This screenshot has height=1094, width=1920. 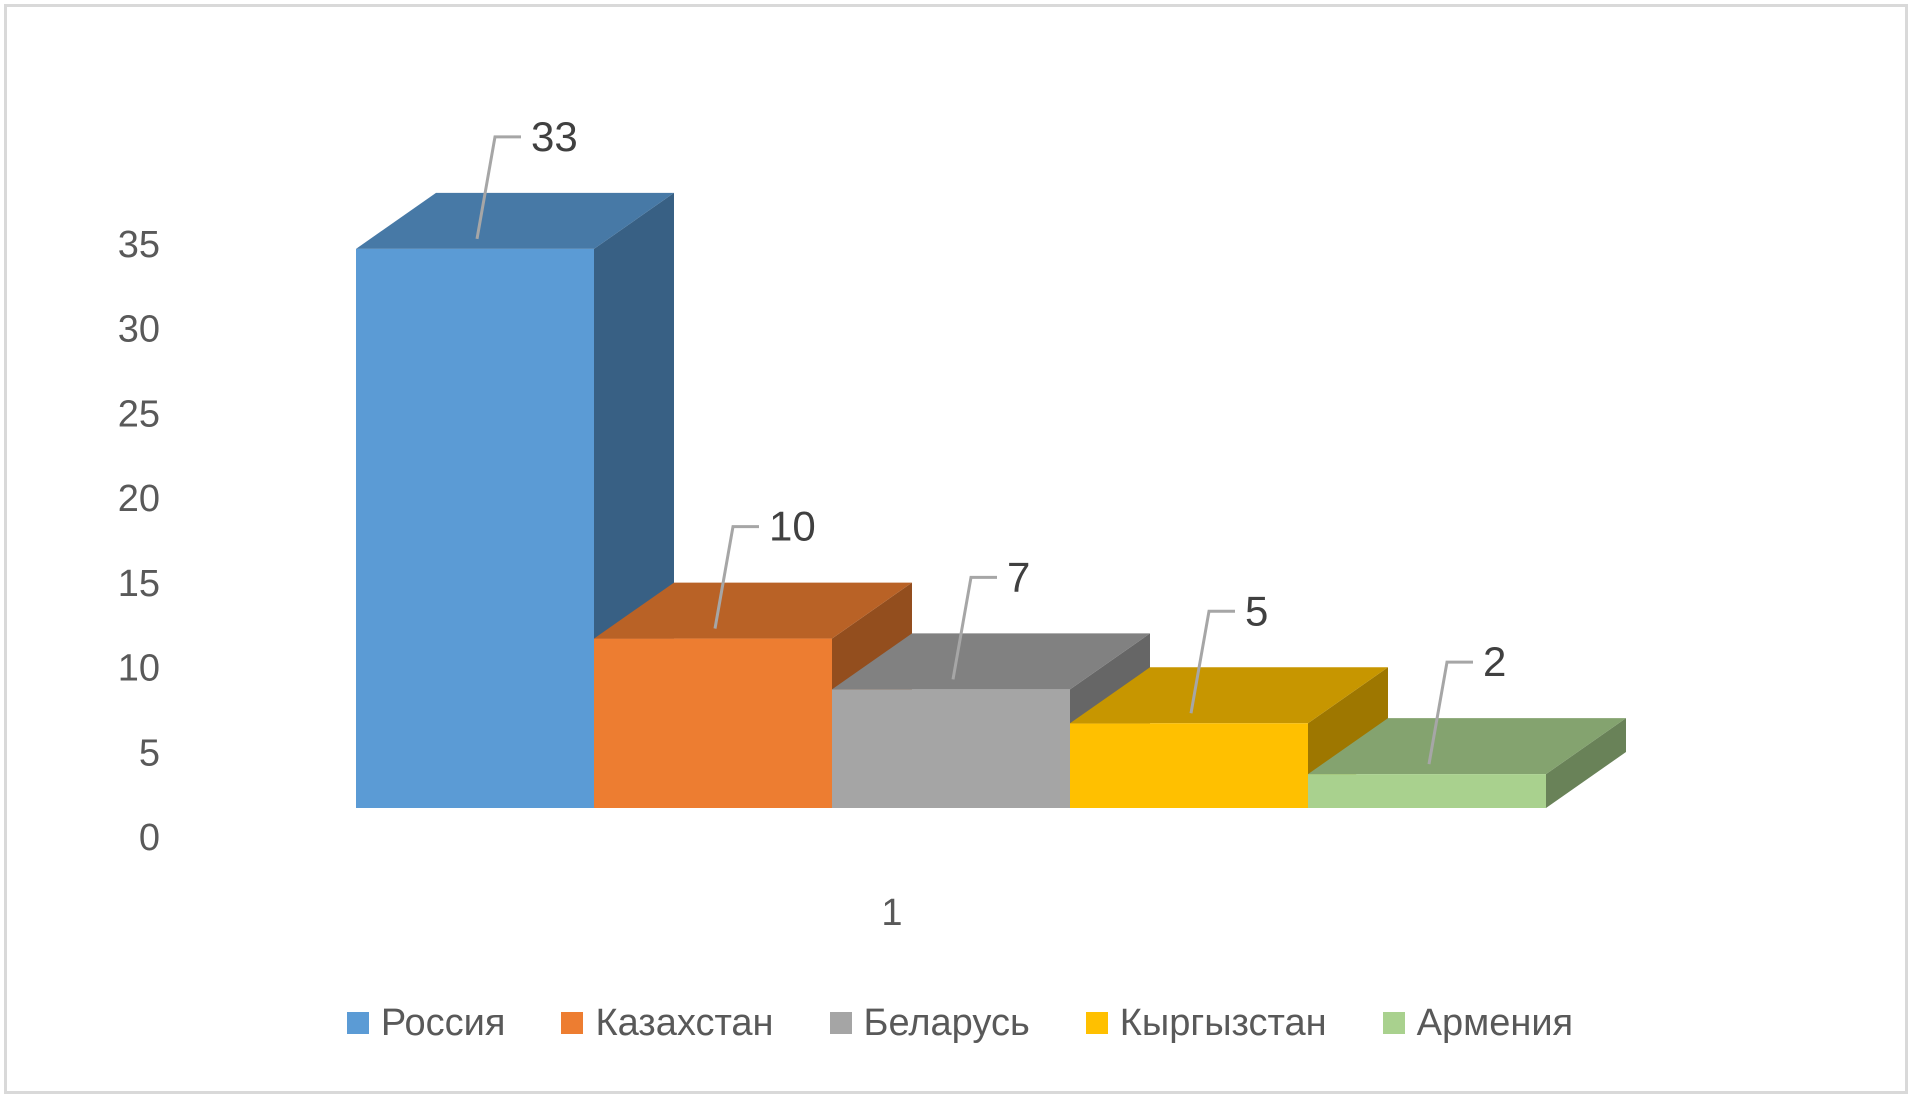 I want to click on legend-item: Россия, so click(x=426, y=1023).